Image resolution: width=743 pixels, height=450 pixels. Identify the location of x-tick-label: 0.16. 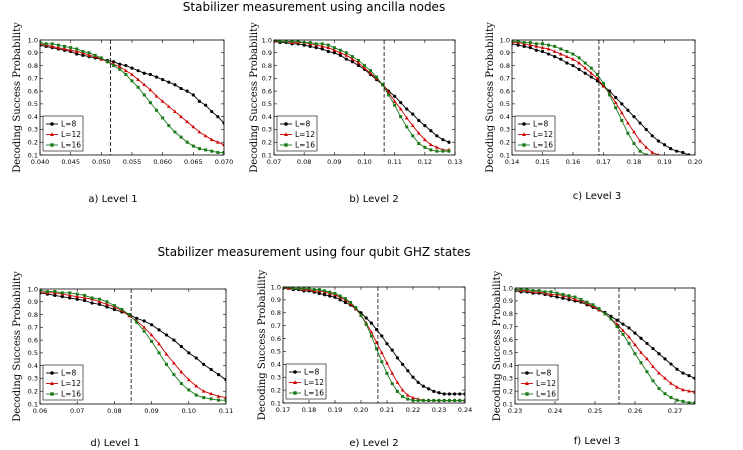
(573, 162).